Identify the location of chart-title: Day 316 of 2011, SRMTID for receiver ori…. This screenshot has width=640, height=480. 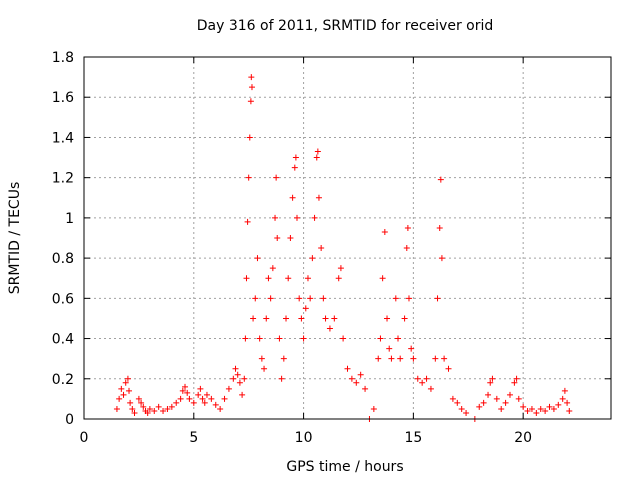
(345, 26).